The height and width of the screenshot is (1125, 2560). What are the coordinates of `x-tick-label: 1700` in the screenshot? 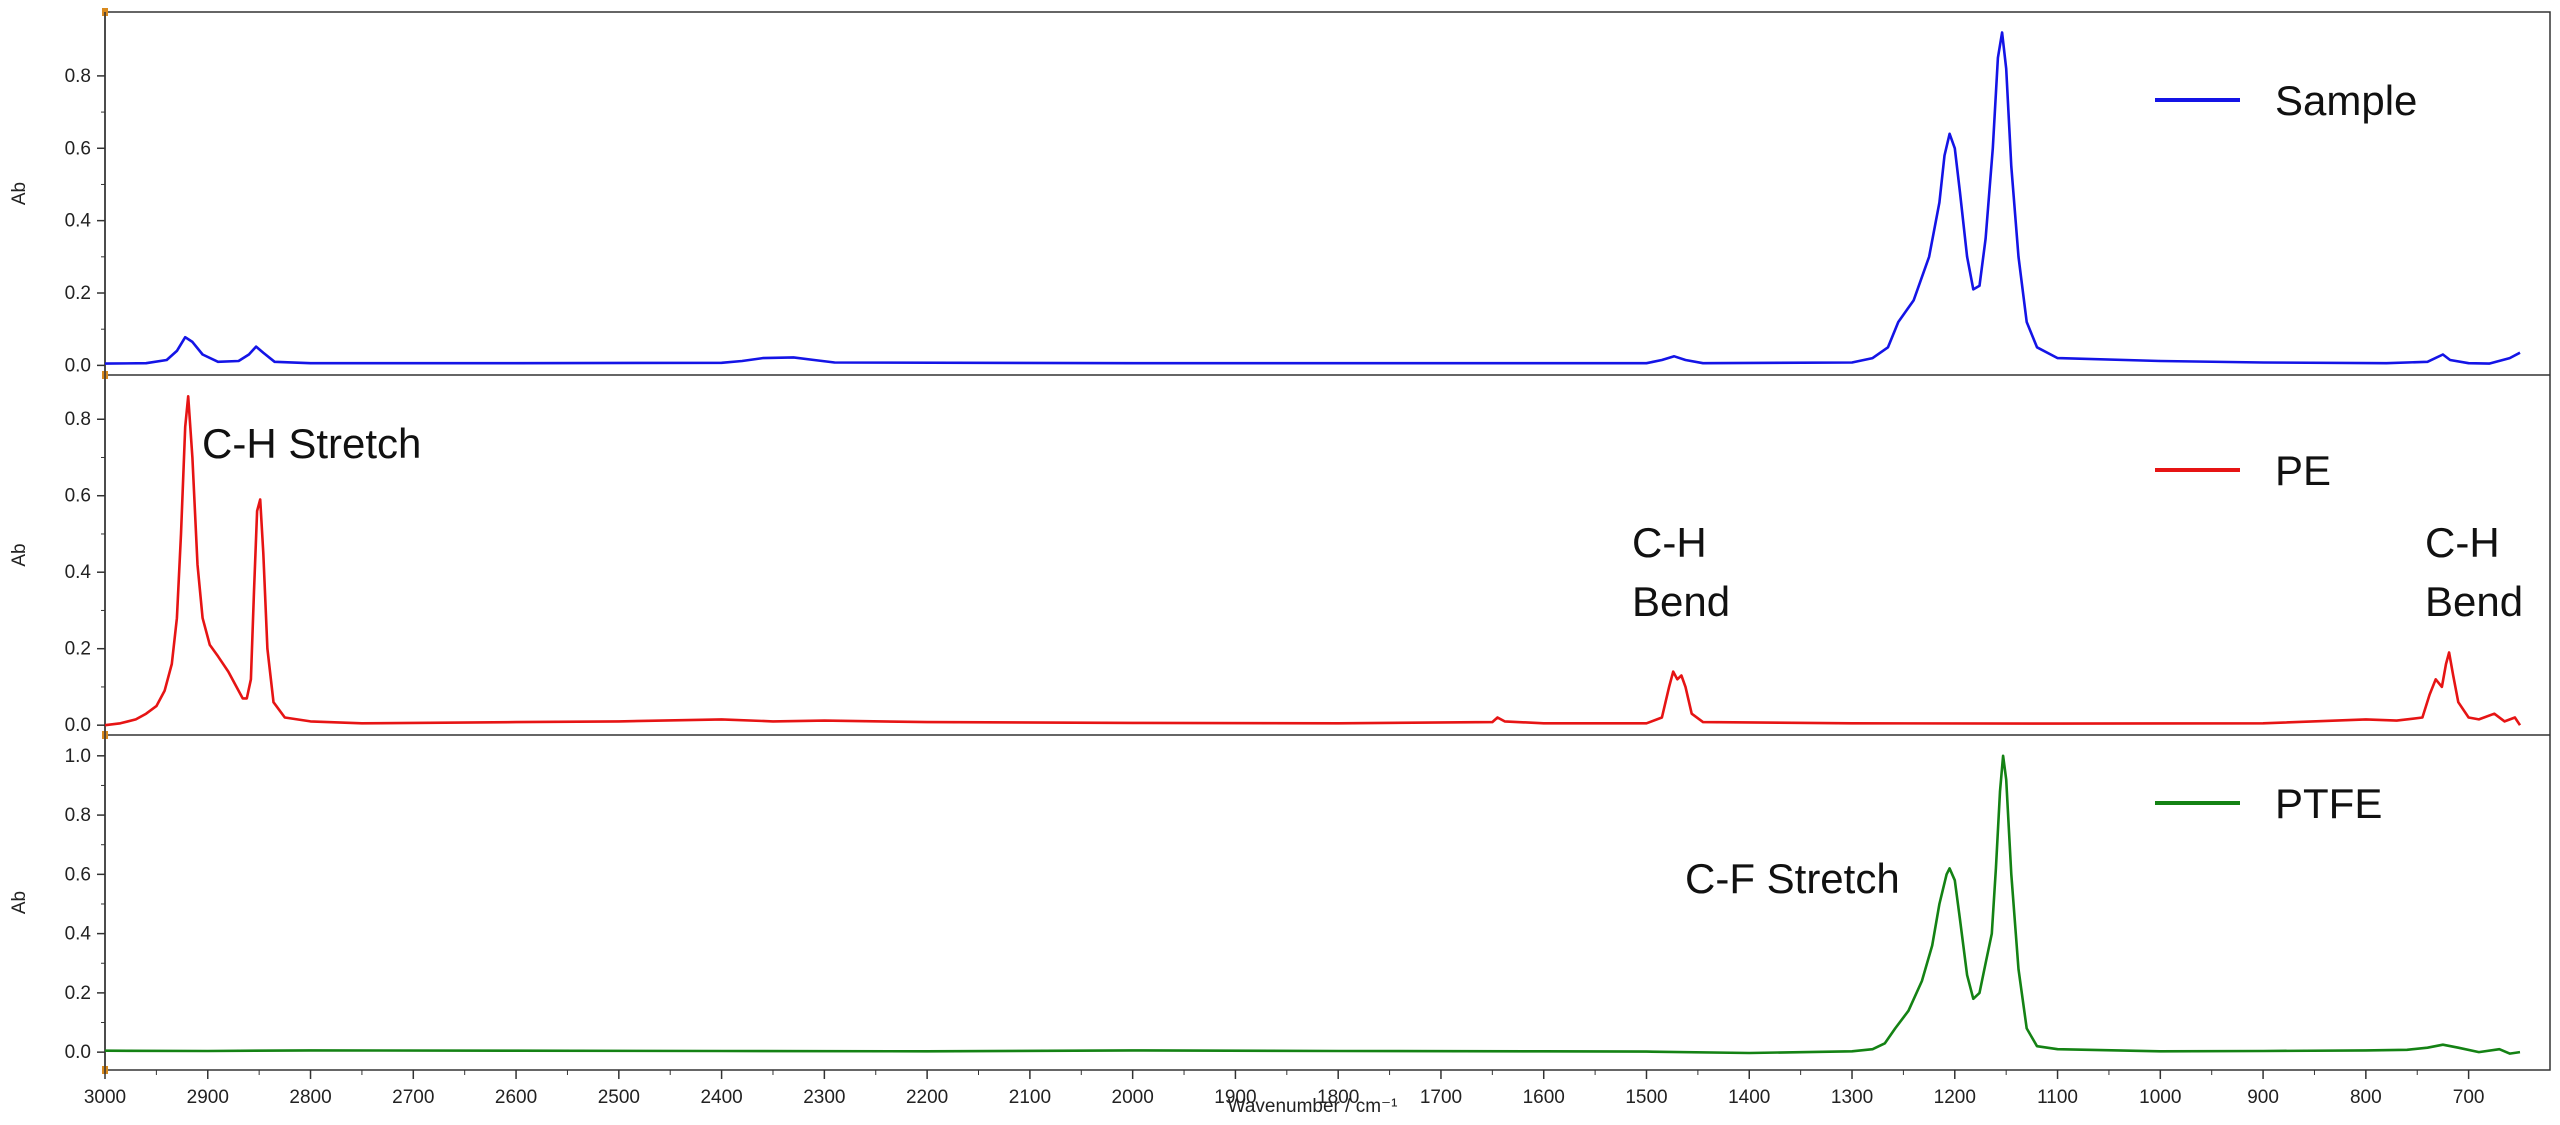 It's located at (1441, 1097).